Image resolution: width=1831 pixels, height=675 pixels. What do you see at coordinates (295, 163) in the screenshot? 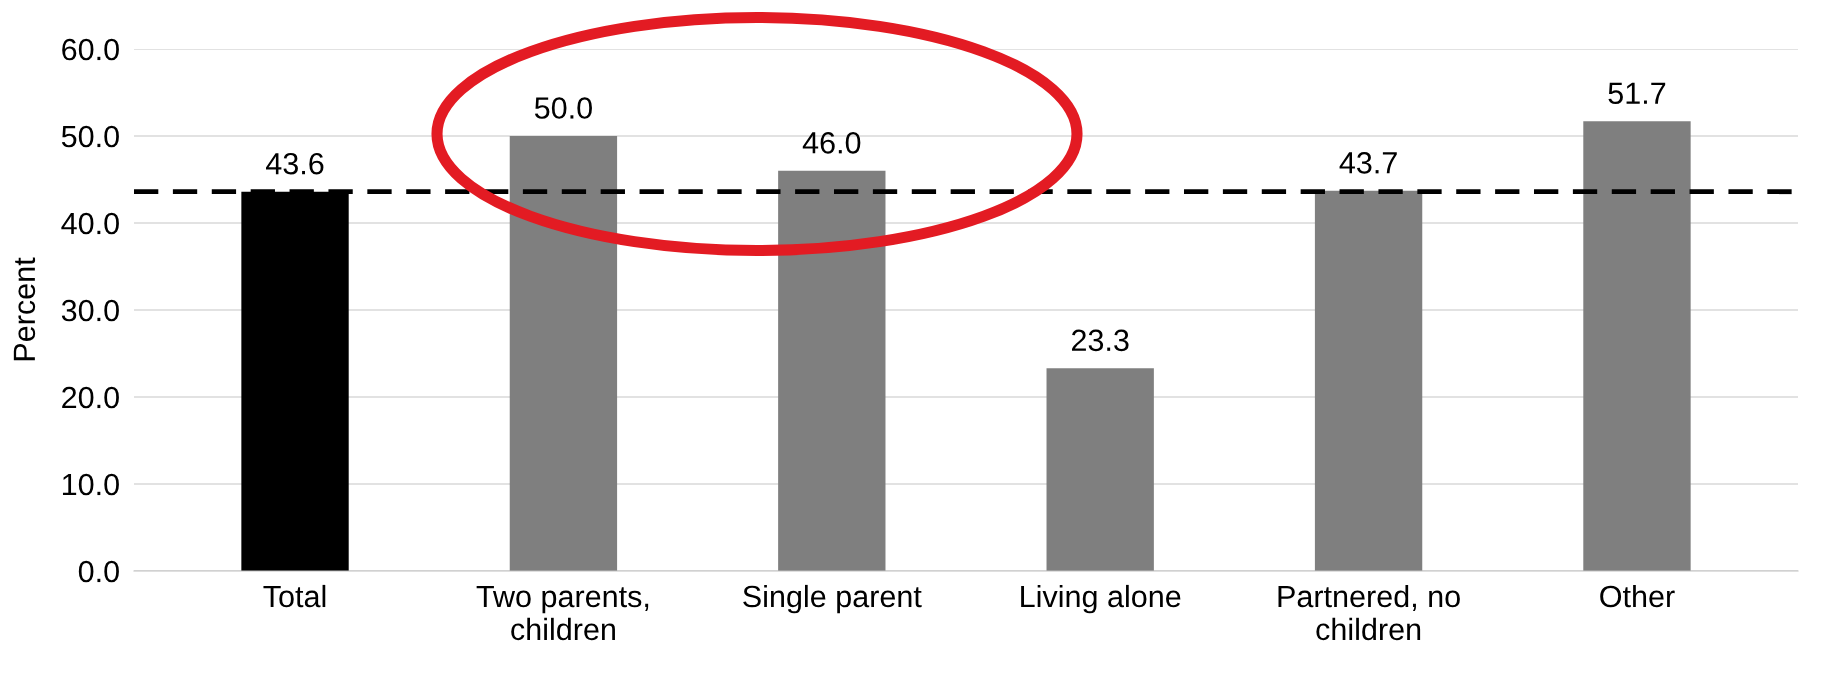
I see `data-label: 43.6` at bounding box center [295, 163].